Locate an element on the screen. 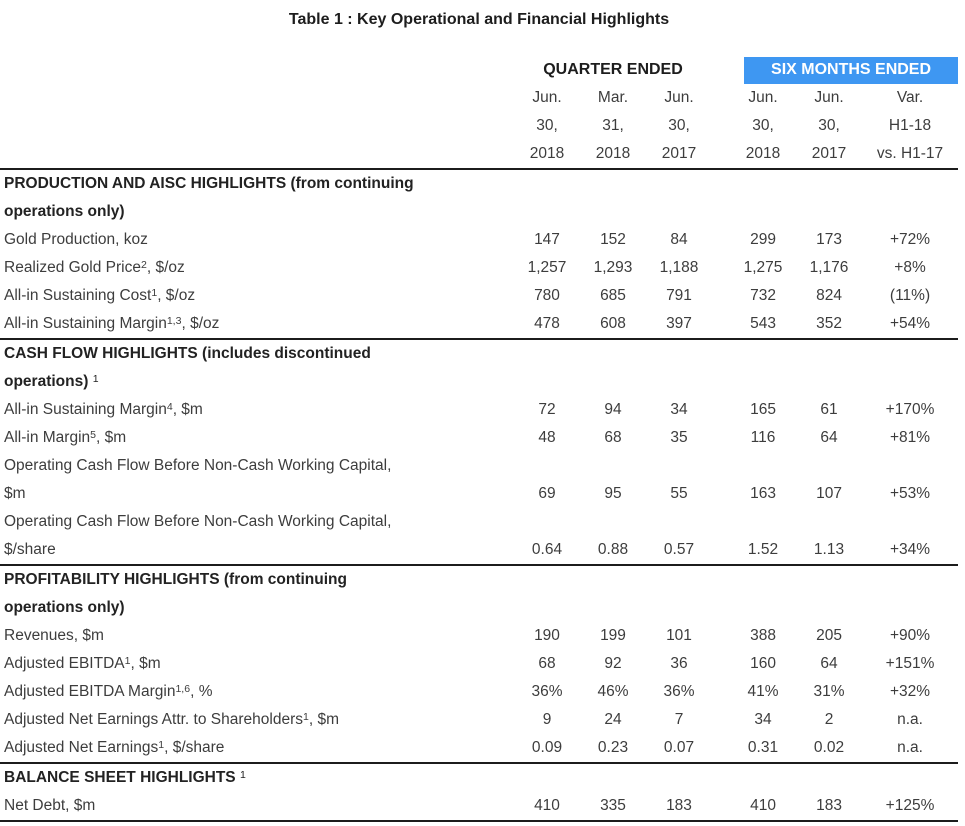  value-cell: +8% is located at coordinates (910, 267).